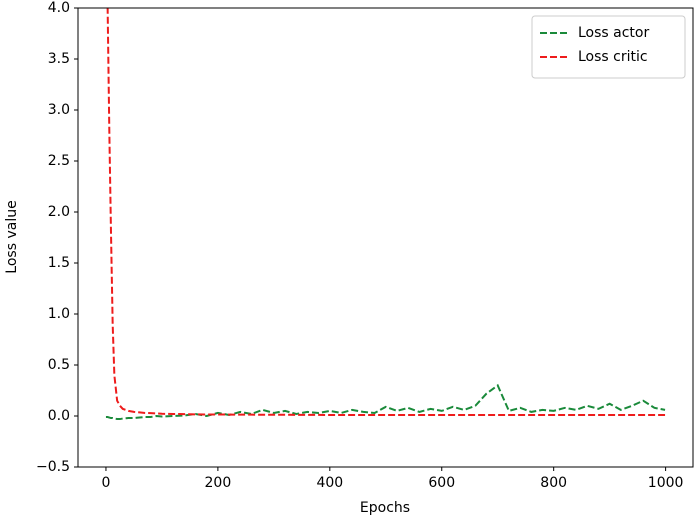 Image resolution: width=699 pixels, height=521 pixels. What do you see at coordinates (105, 483) in the screenshot?
I see `x-tick-label: 0` at bounding box center [105, 483].